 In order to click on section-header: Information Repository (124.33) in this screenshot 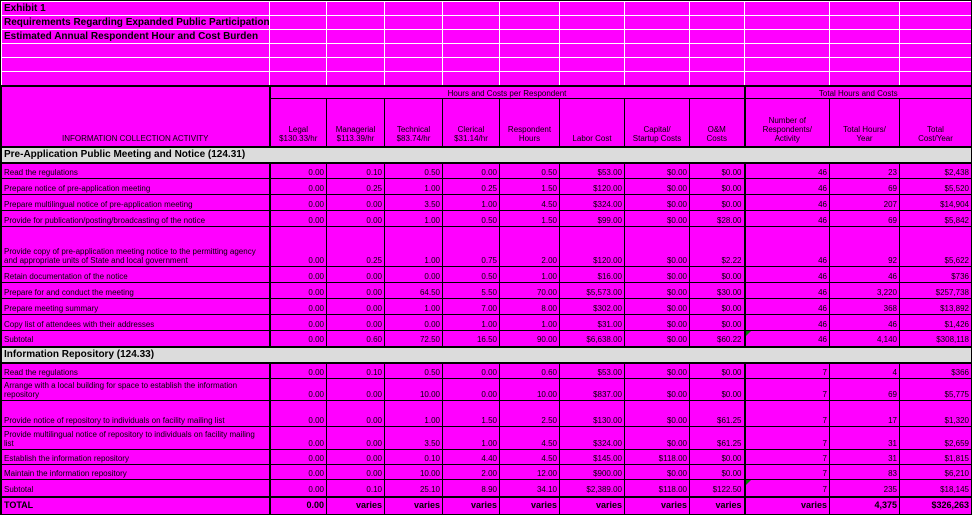, I will do `click(486, 354)`.